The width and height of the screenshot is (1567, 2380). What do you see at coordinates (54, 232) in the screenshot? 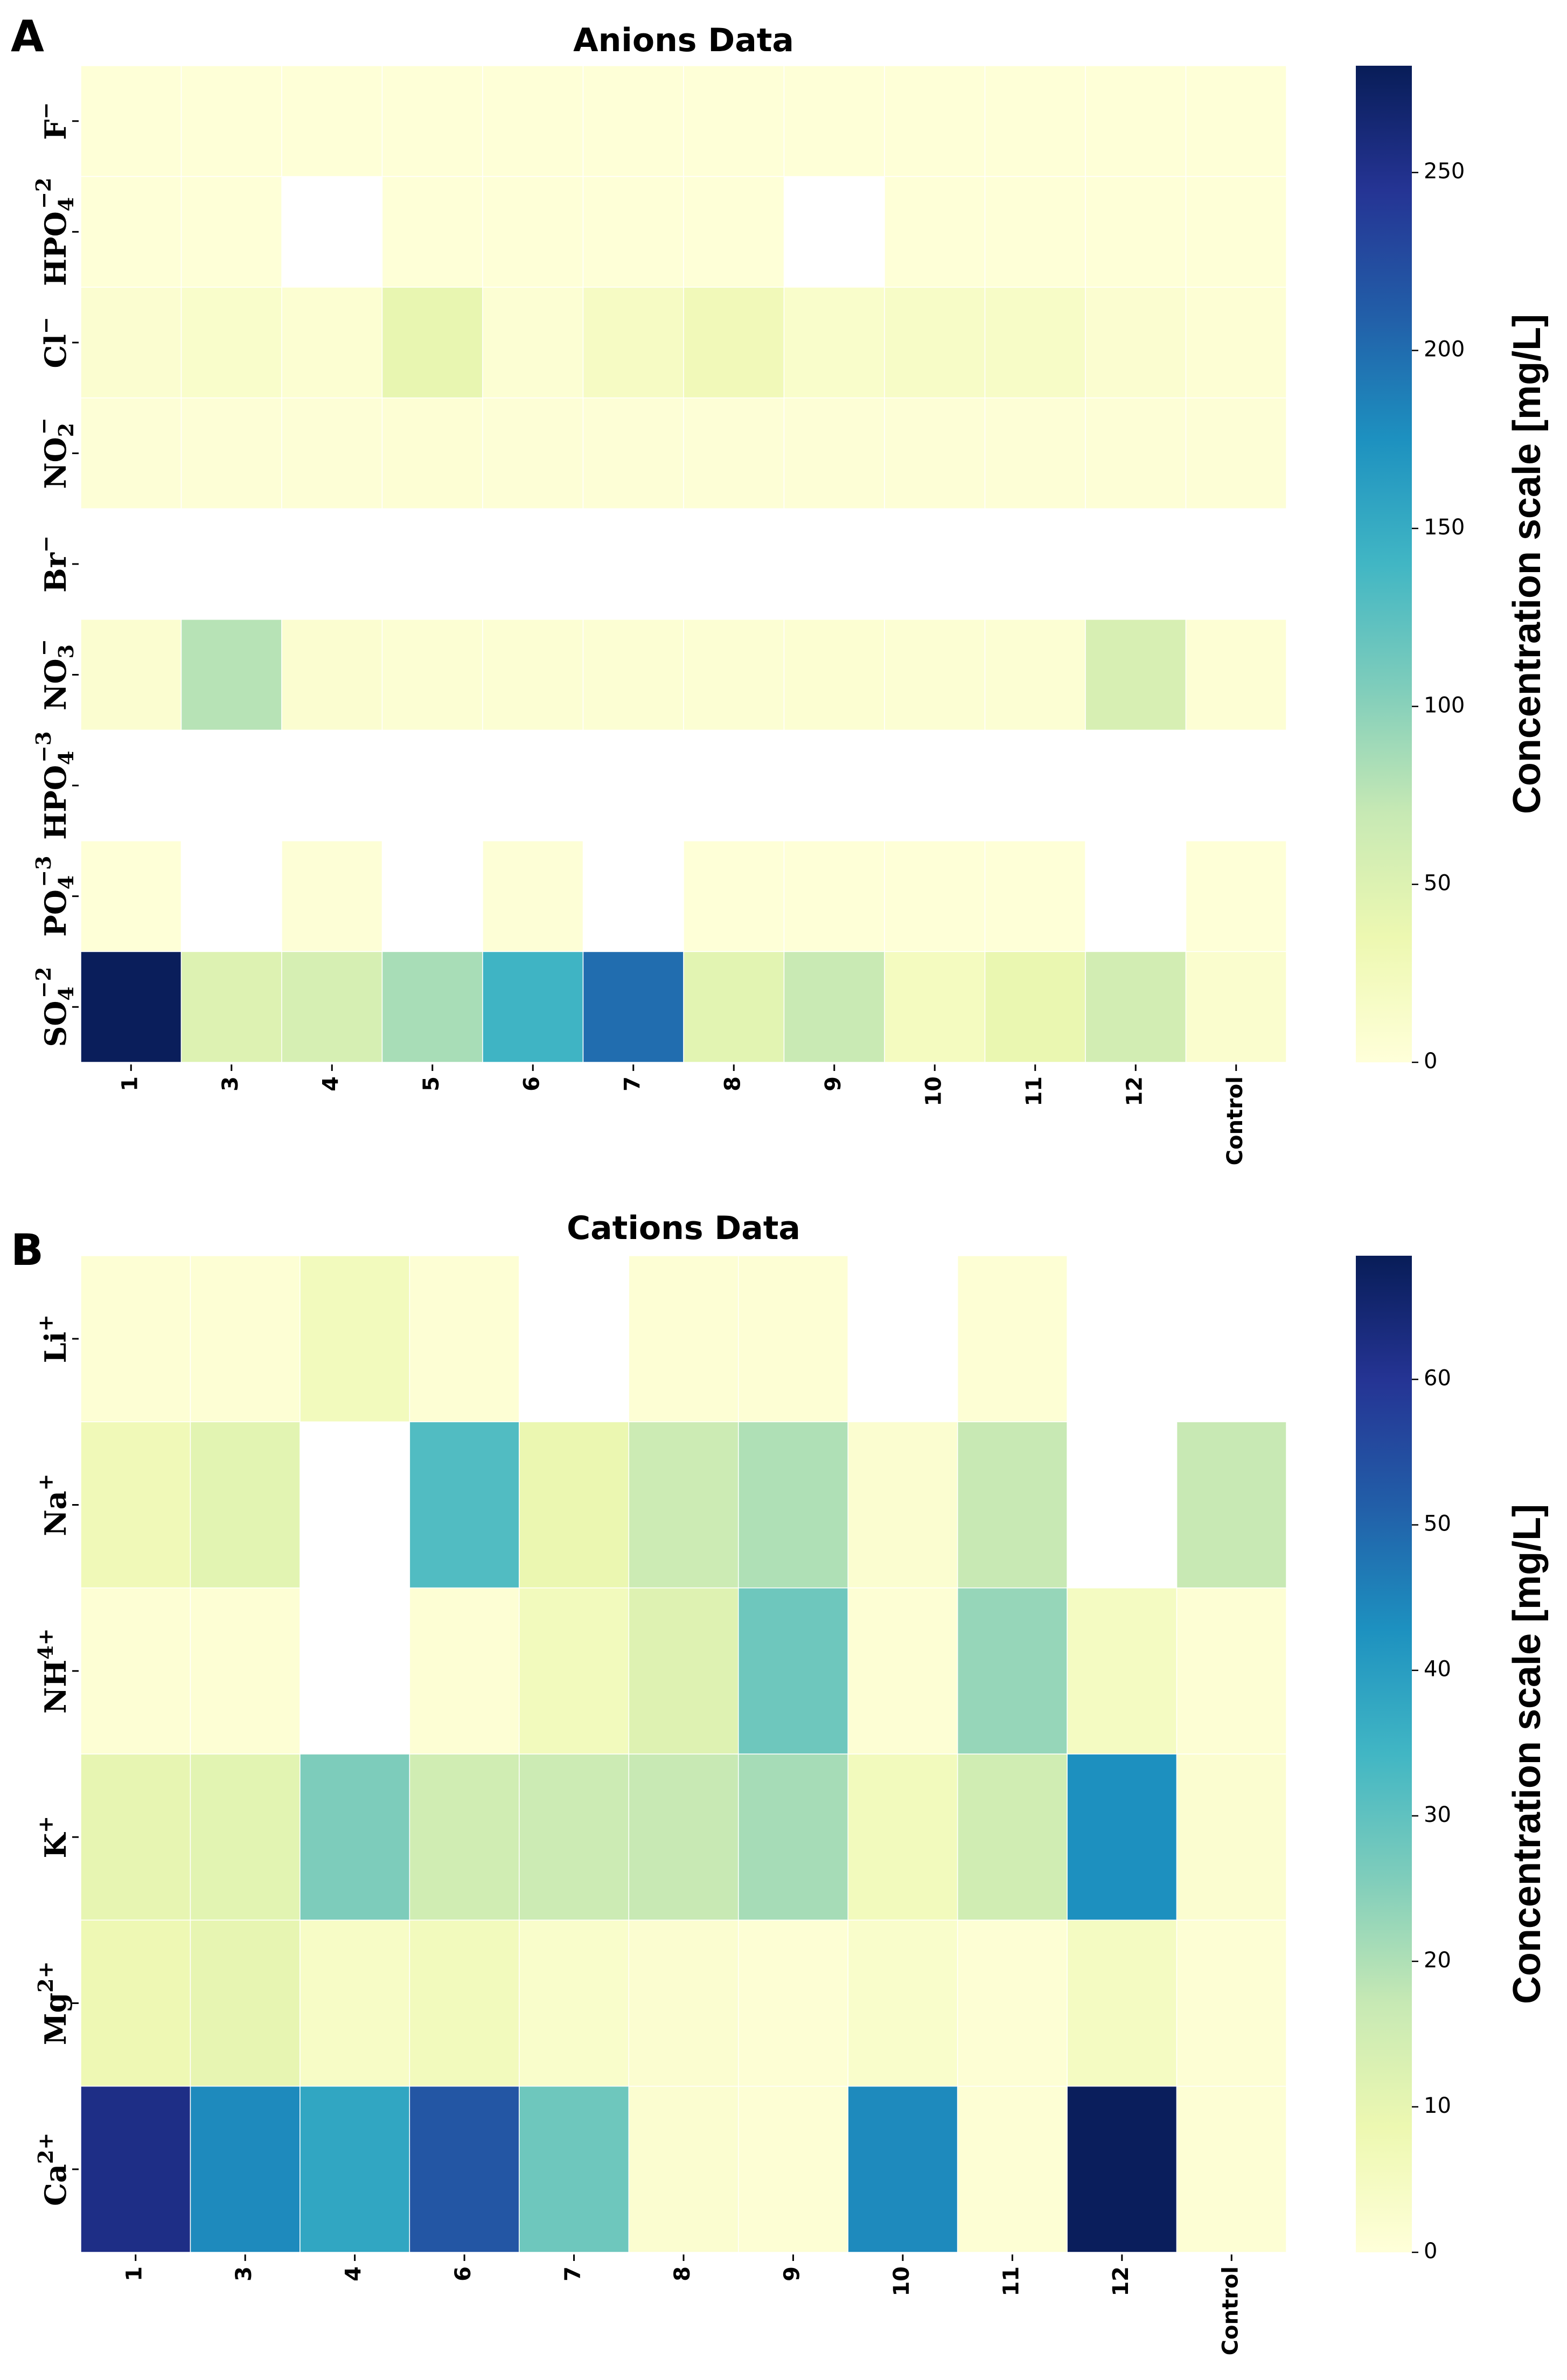
I see `y-tick-label: HPO4−2` at bounding box center [54, 232].